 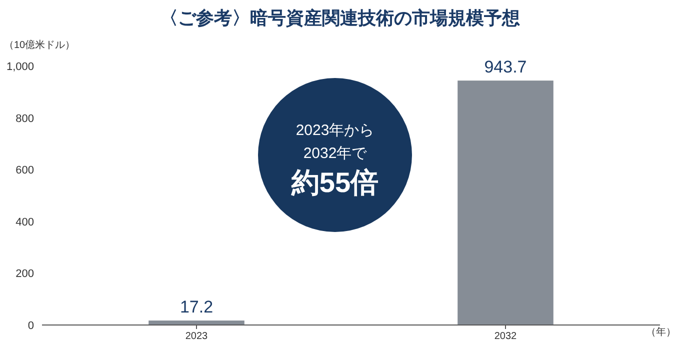 What do you see at coordinates (25, 170) in the screenshot?
I see `y-tick-label: 600` at bounding box center [25, 170].